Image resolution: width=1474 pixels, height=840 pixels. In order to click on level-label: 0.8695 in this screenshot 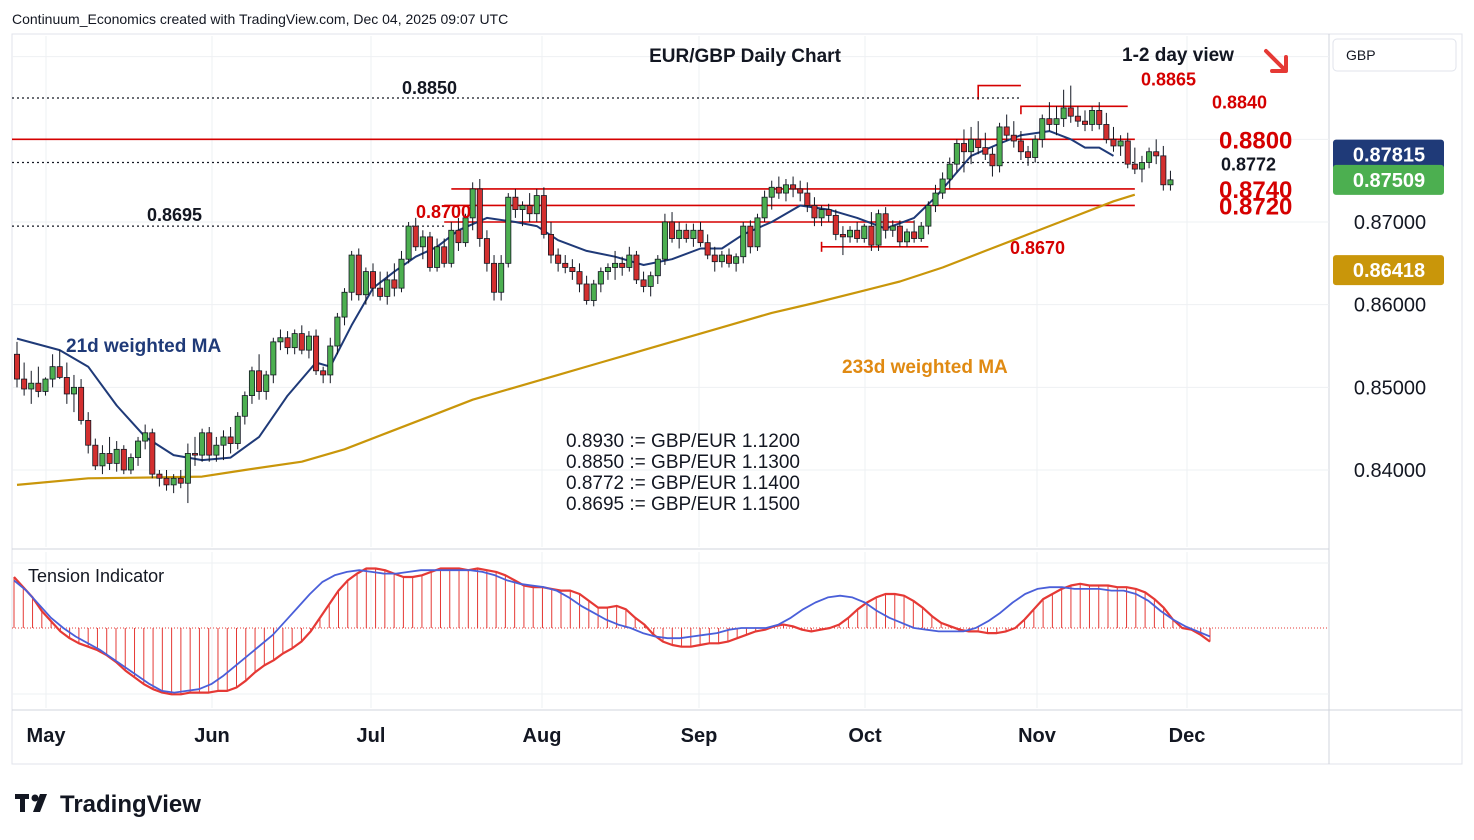, I will do `click(174, 215)`.